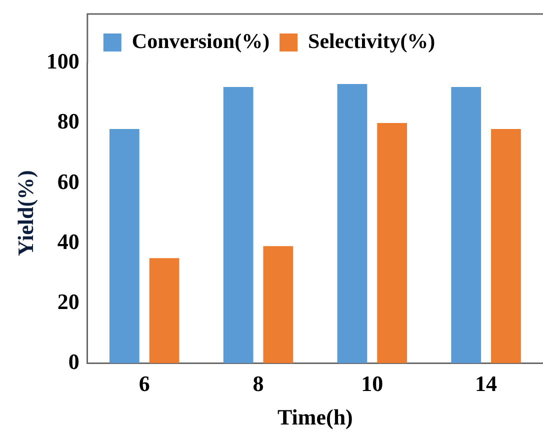 The width and height of the screenshot is (543, 436). Describe the element at coordinates (74, 361) in the screenshot. I see `y-tick-label: 0` at that location.